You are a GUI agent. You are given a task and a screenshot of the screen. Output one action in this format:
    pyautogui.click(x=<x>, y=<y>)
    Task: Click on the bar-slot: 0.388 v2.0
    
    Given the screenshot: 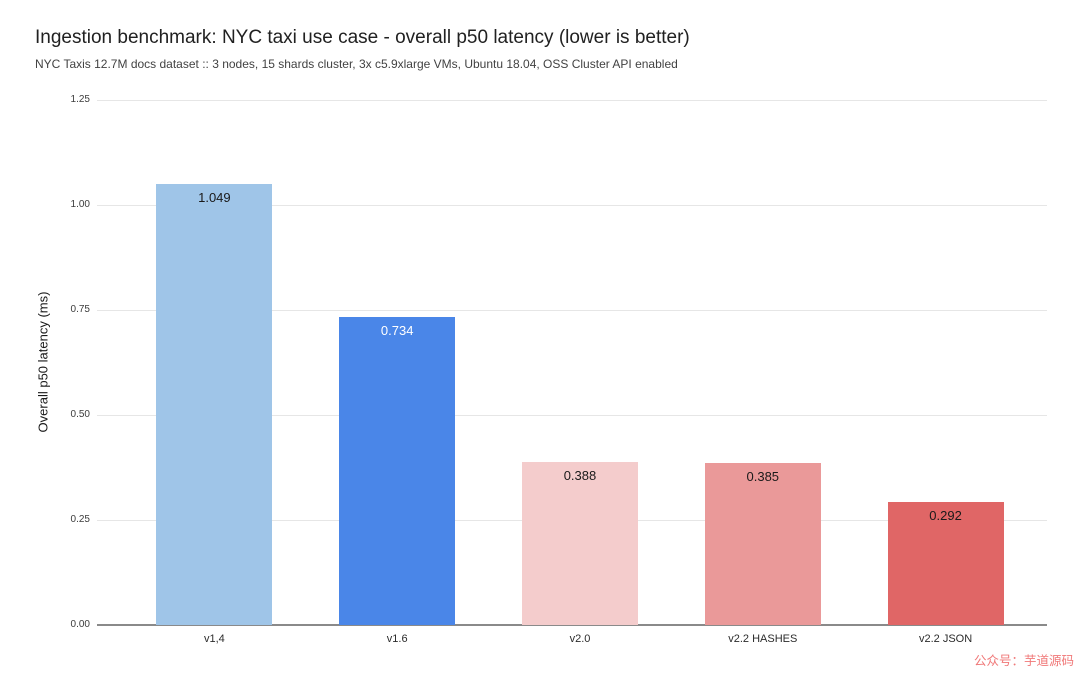 What is the action you would take?
    pyautogui.click(x=580, y=372)
    